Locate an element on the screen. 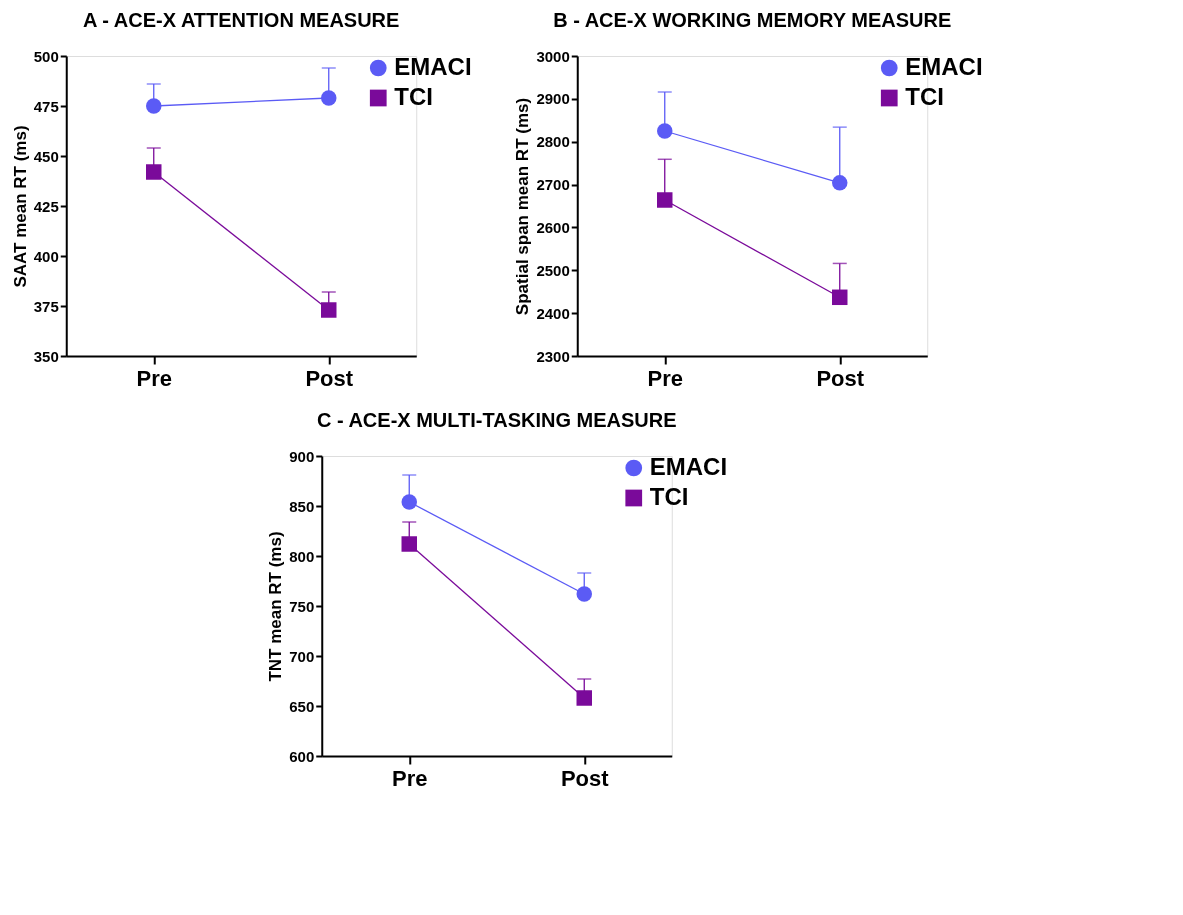 The height and width of the screenshot is (915, 1183). y-tick-label: 3000 is located at coordinates (553, 56).